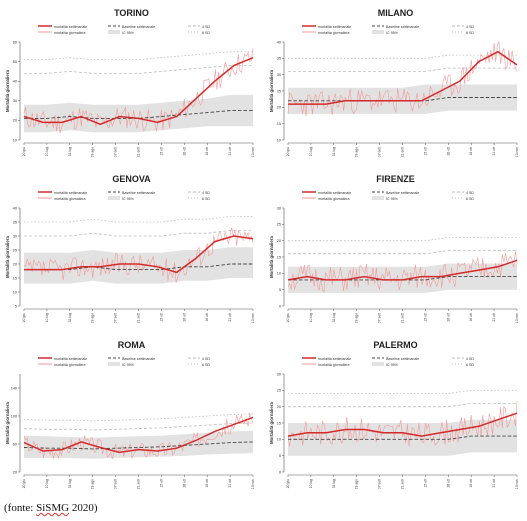  Describe the element at coordinates (51, 508) in the screenshot. I see `source-caption: (fonte: SiSMG 2020)` at that location.